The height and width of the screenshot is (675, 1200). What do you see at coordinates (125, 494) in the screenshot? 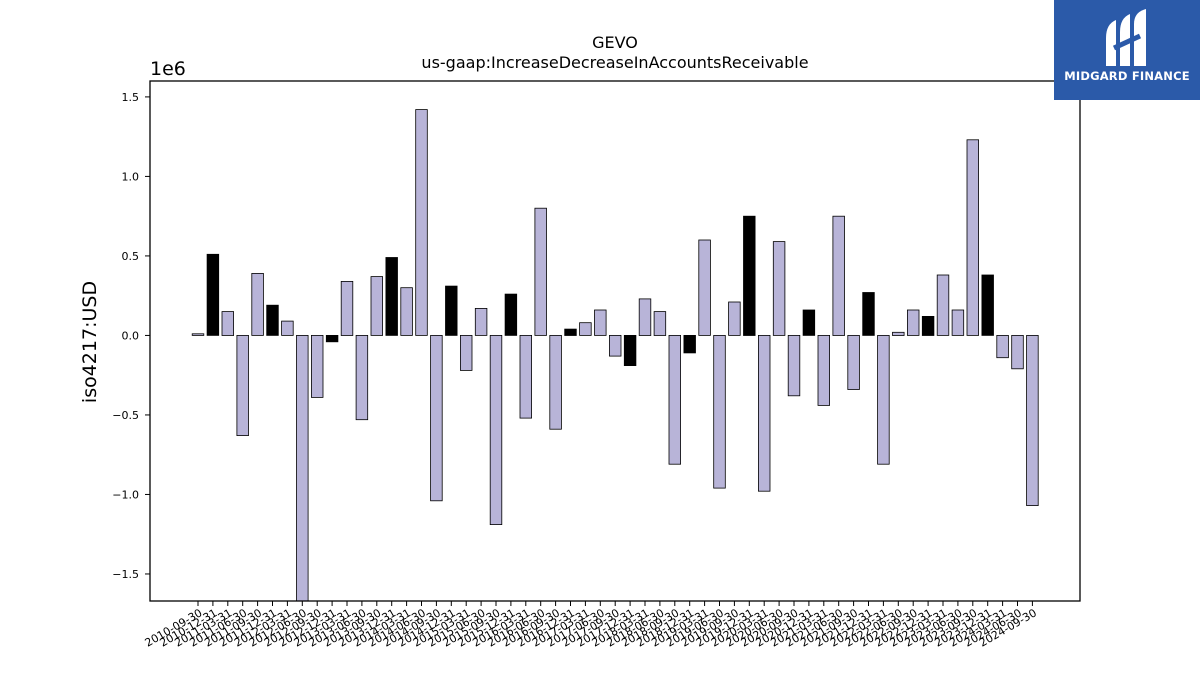
I see `y-tick-label: −1.0` at bounding box center [125, 494].